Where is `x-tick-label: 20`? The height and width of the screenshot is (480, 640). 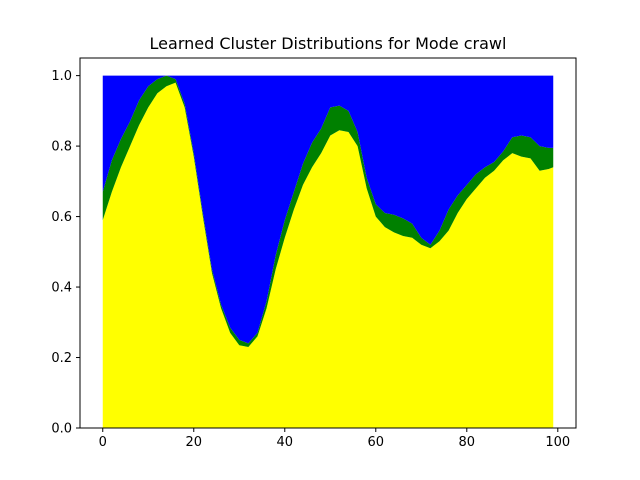 x-tick-label: 20 is located at coordinates (193, 442).